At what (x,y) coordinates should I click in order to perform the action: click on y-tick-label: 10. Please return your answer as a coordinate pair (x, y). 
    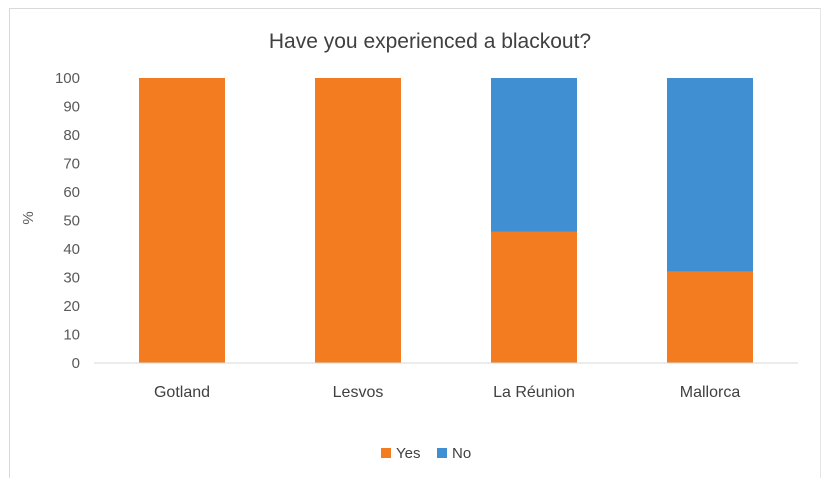
    Looking at the image, I should click on (71, 335).